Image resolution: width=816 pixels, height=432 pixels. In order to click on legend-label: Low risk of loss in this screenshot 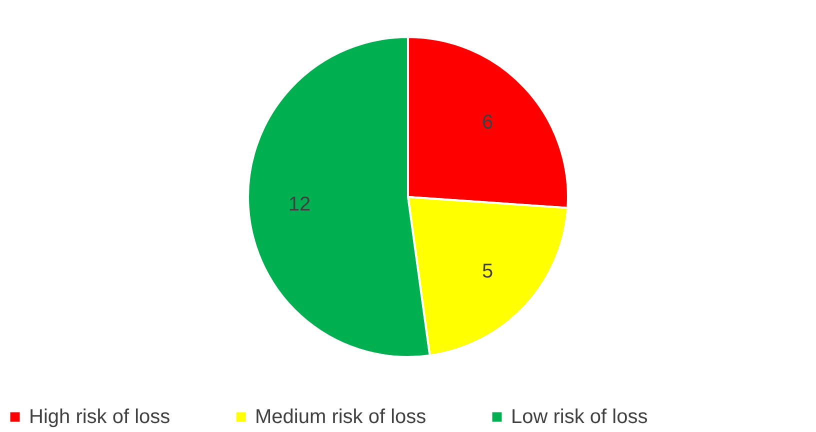, I will do `click(579, 417)`.